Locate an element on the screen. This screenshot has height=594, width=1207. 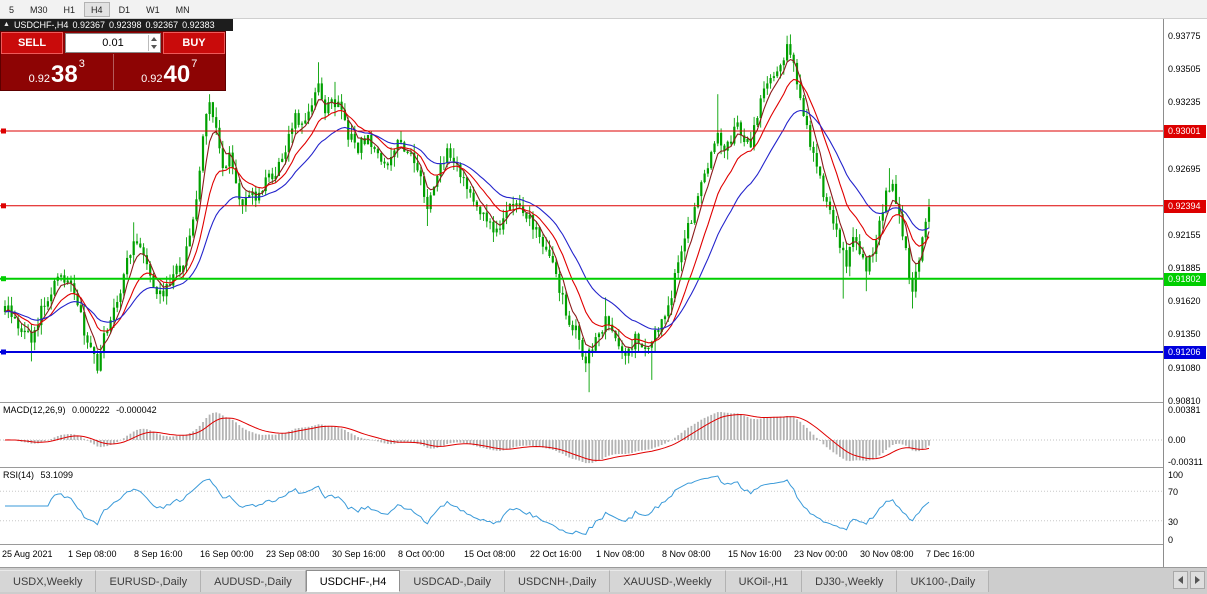
timeframe-button-m30: M30 is located at coordinates (39, 9).